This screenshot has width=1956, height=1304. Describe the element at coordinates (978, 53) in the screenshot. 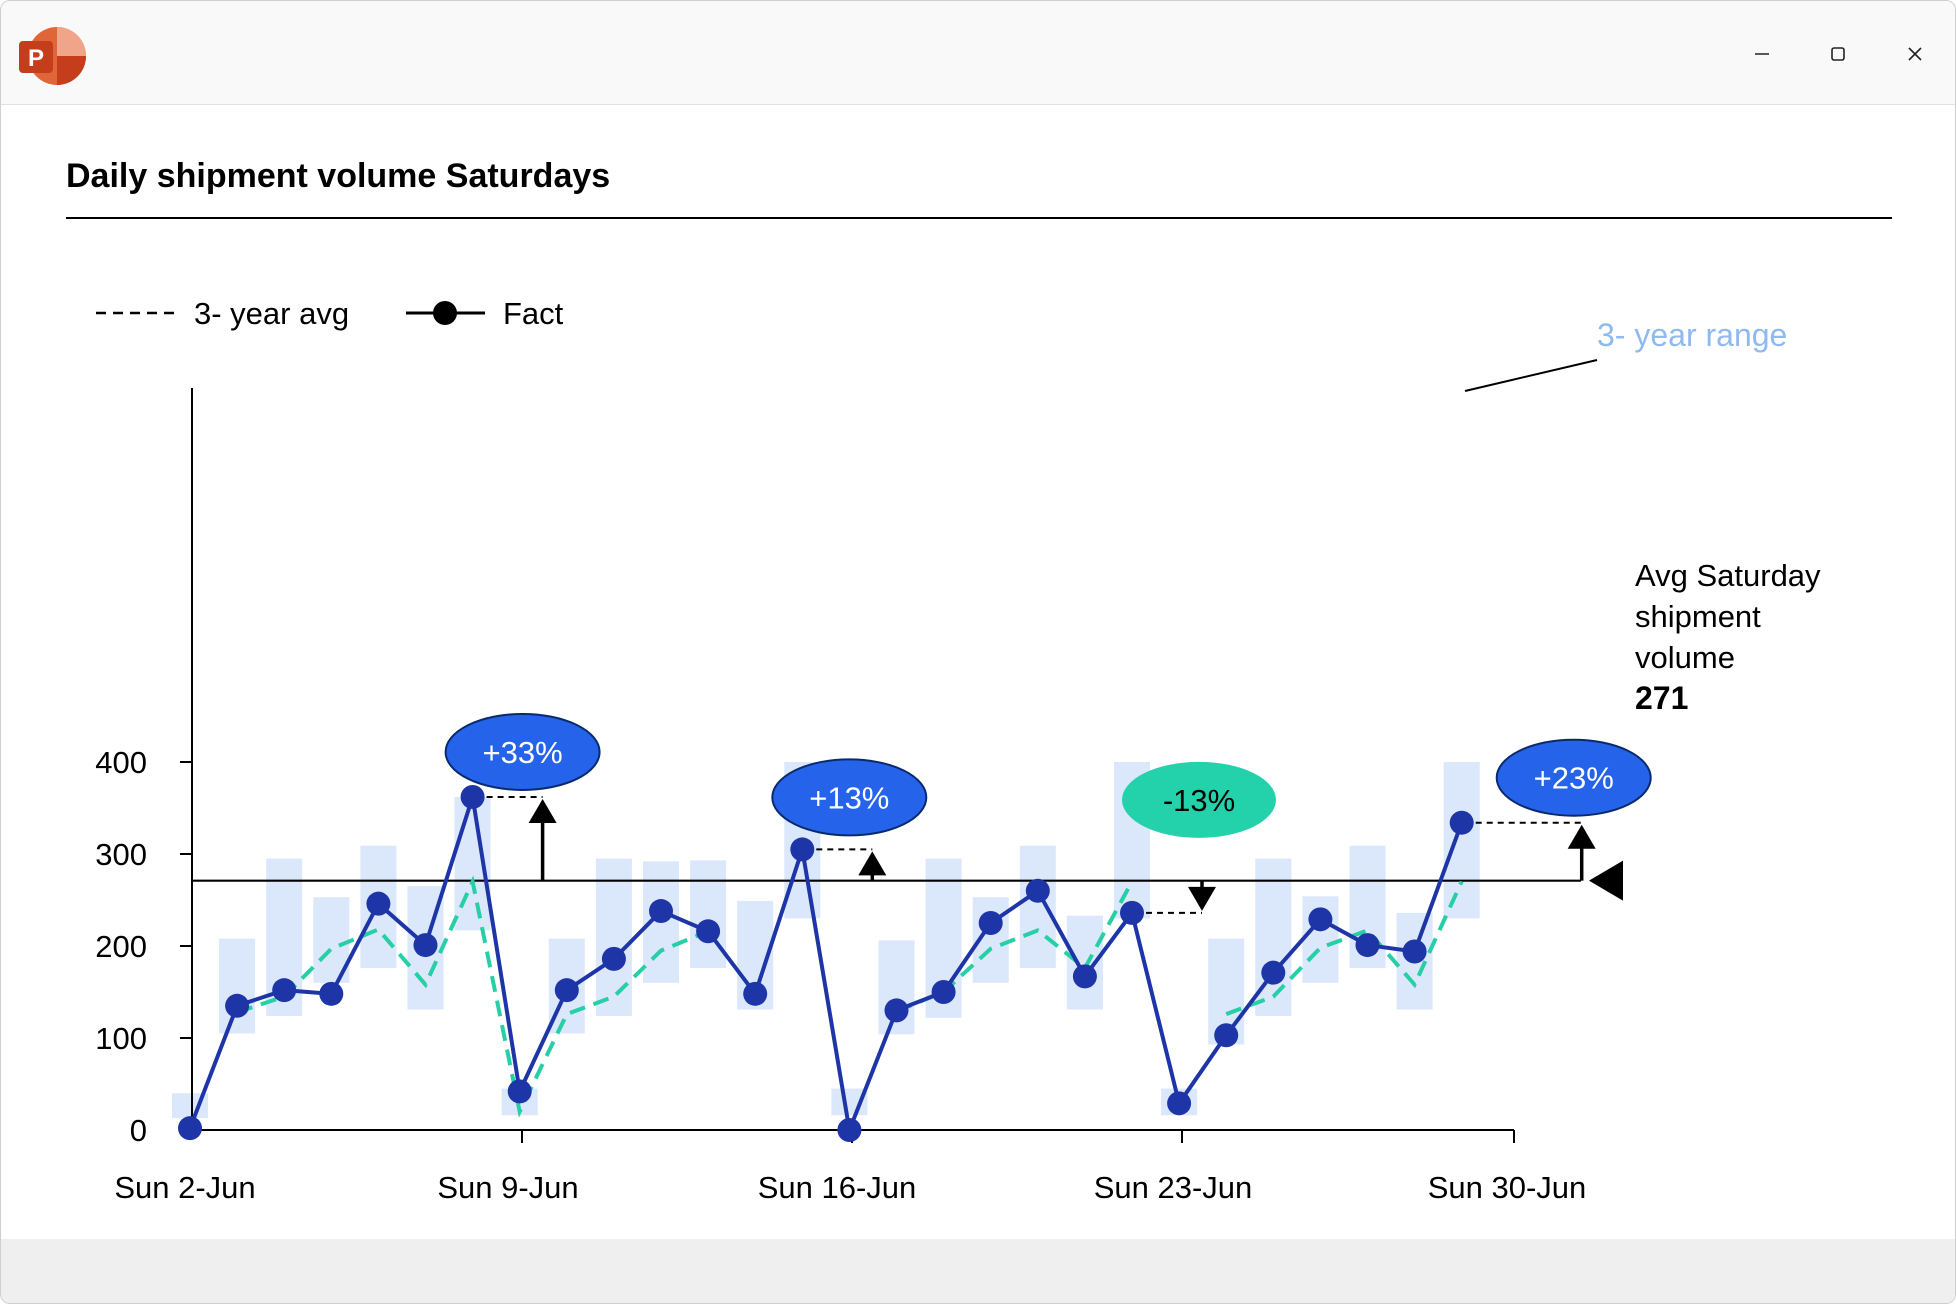

I see `title-bar: P` at that location.